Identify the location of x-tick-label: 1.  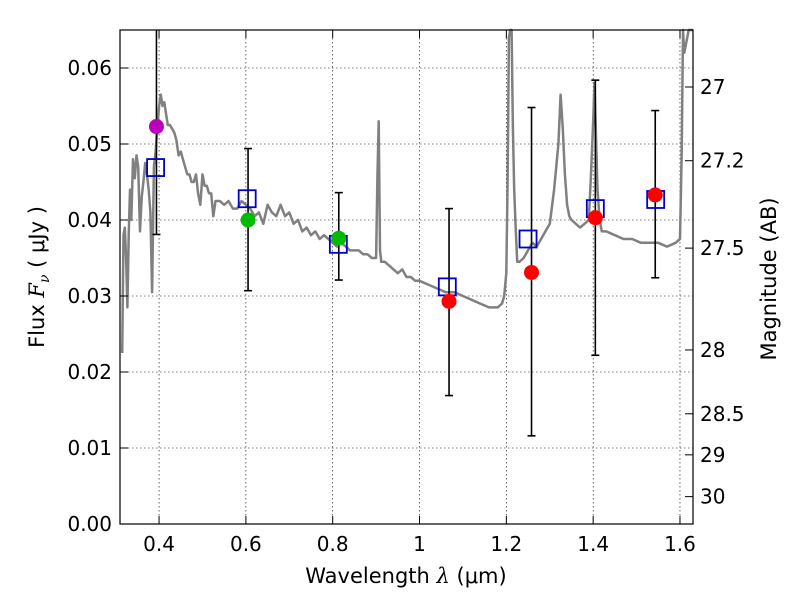
(419, 544).